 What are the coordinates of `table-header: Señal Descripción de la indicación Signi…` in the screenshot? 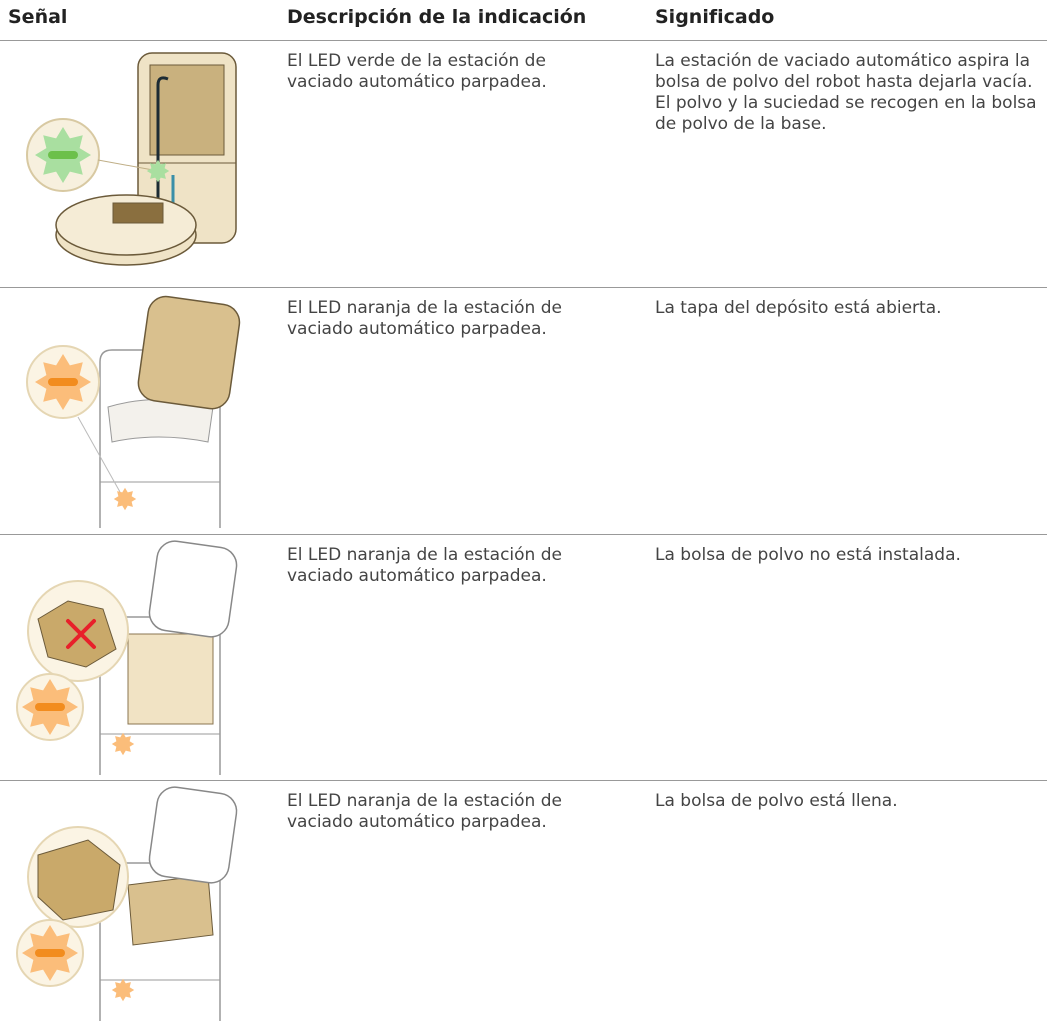 It's located at (523, 20).